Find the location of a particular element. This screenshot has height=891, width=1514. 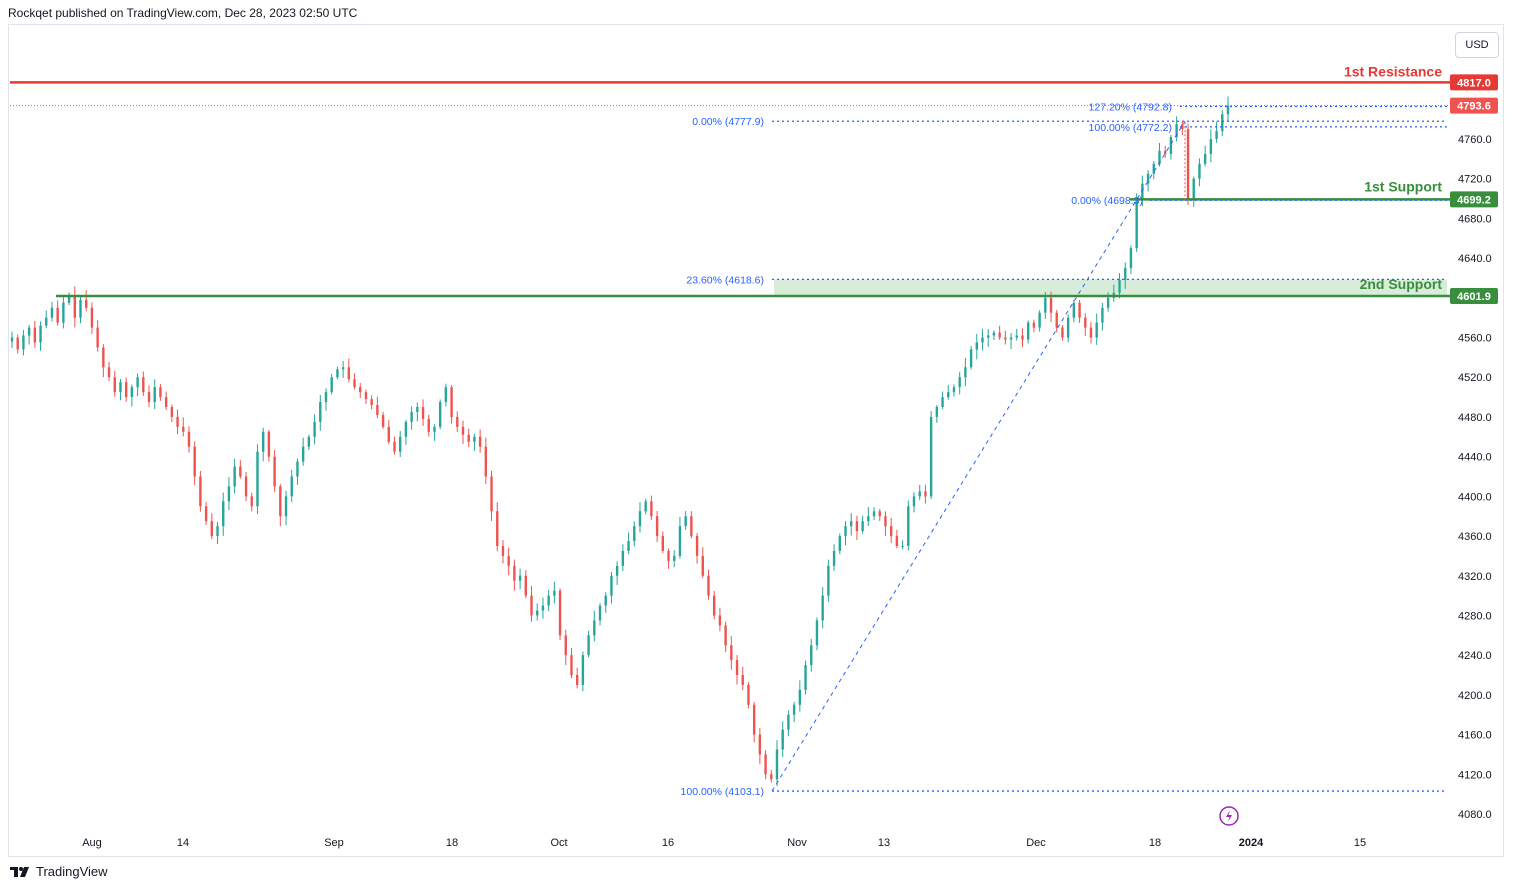

y-tick-label: 4120.0 is located at coordinates (1475, 775).